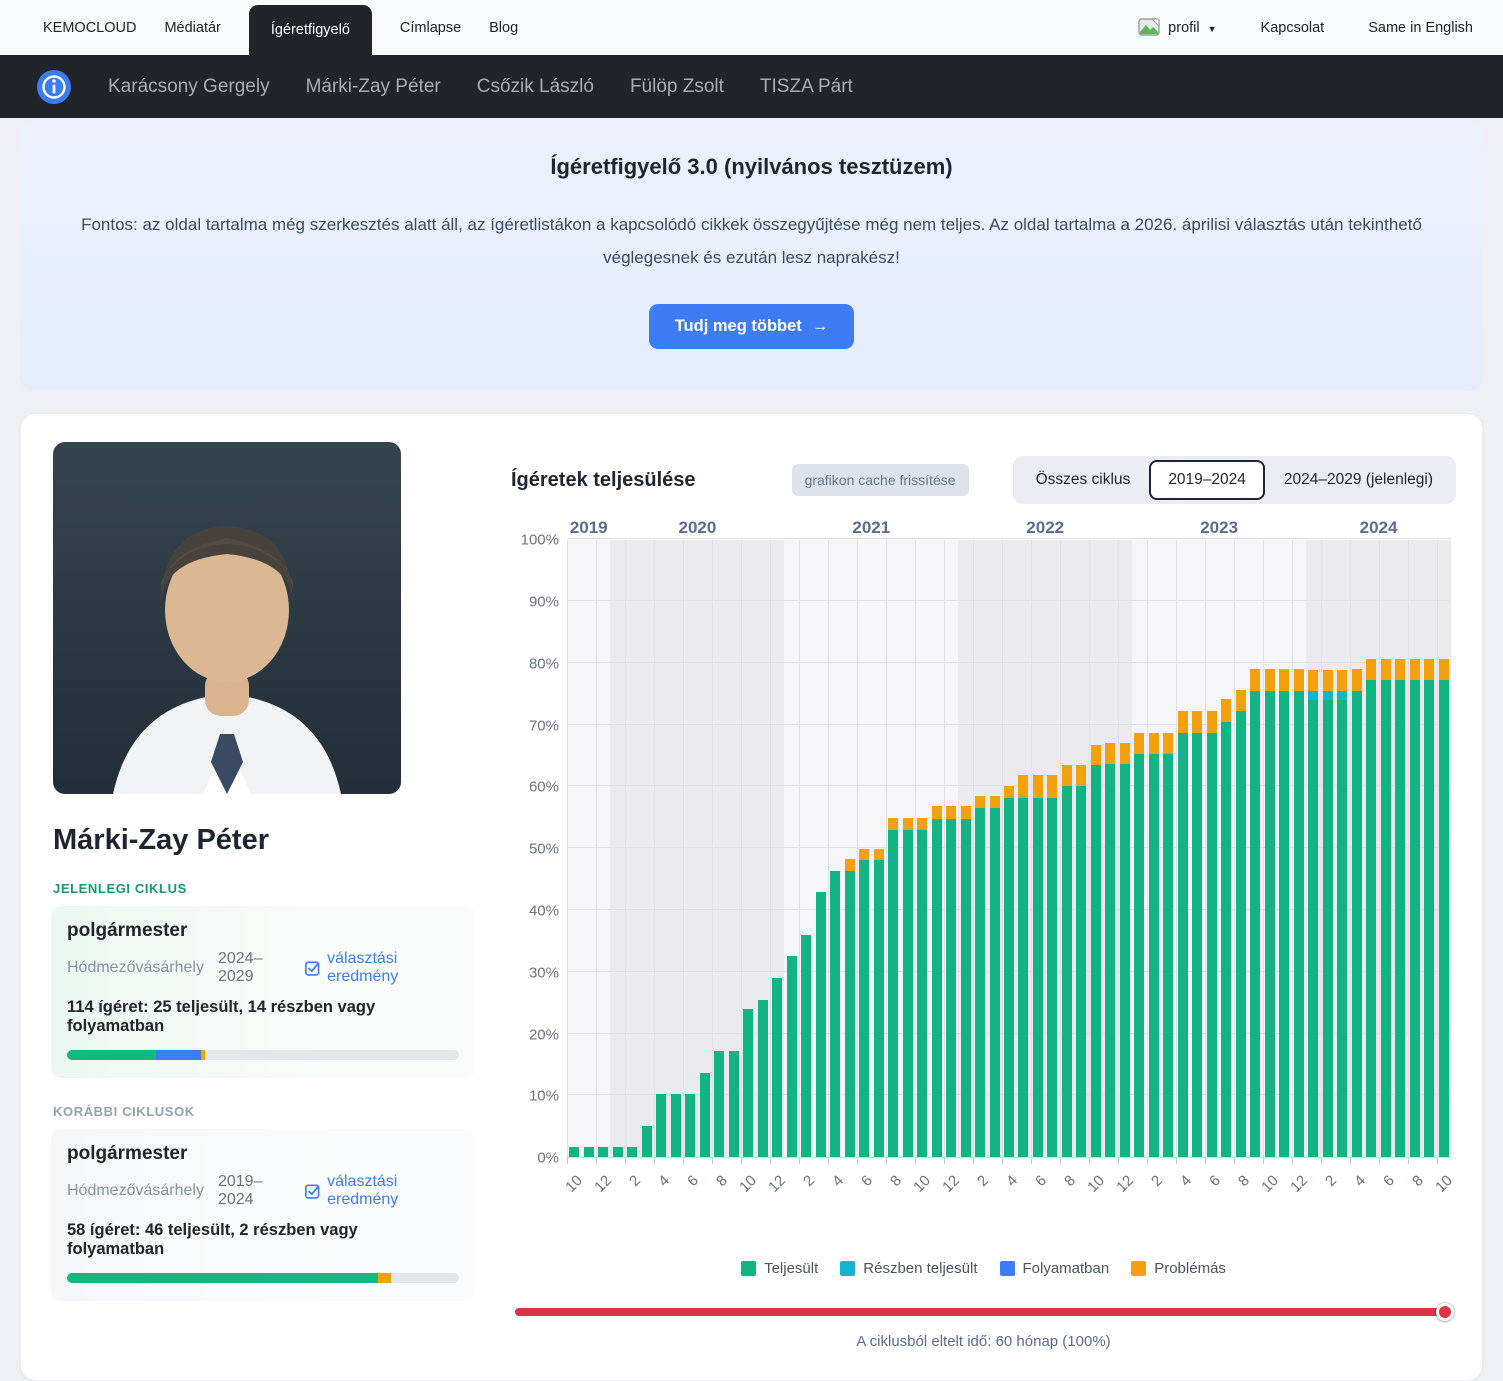 Image resolution: width=1503 pixels, height=1381 pixels. I want to click on slider-knob, so click(1445, 1312).